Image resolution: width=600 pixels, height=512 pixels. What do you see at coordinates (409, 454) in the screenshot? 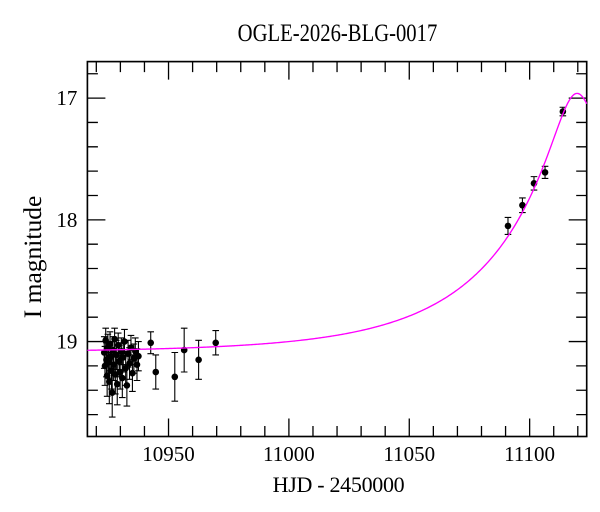
I see `x-tick-label: 11050` at bounding box center [409, 454].